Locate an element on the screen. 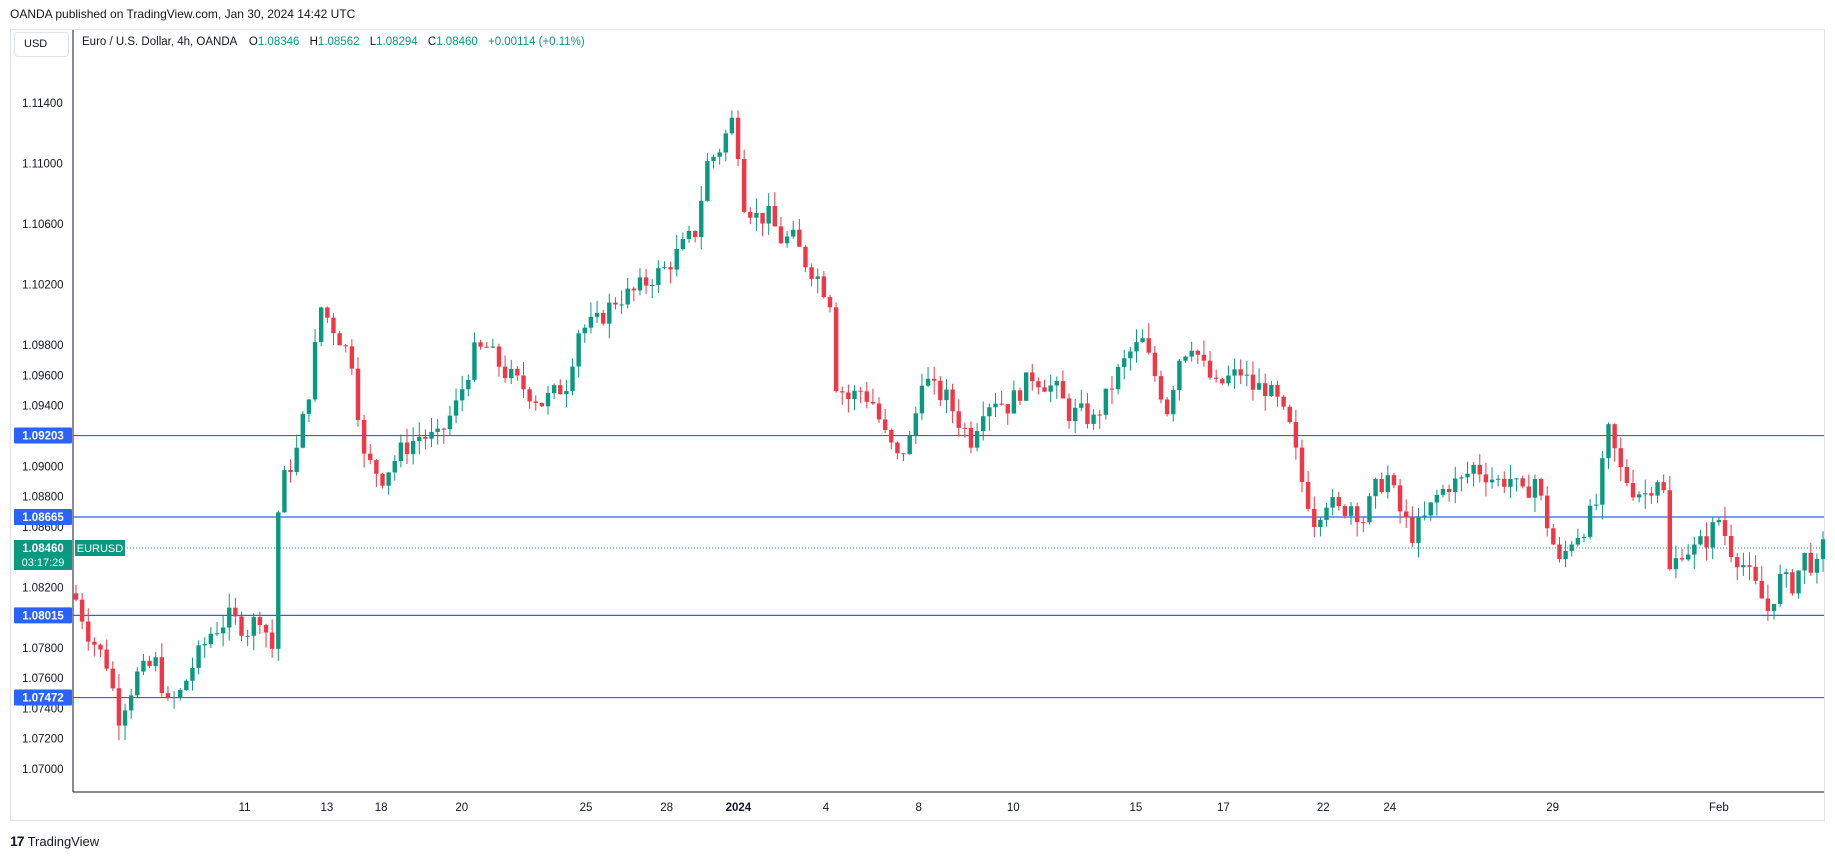  time-tick-label: 29 is located at coordinates (1552, 808).